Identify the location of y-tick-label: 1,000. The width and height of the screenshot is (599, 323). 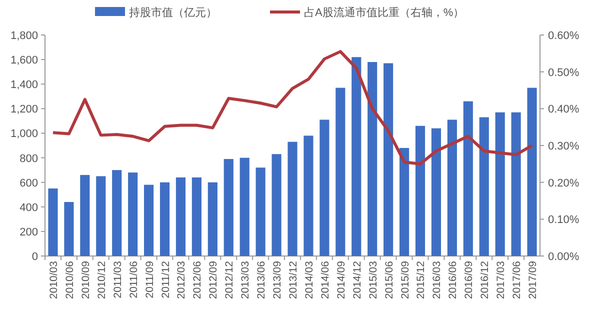
(24, 134).